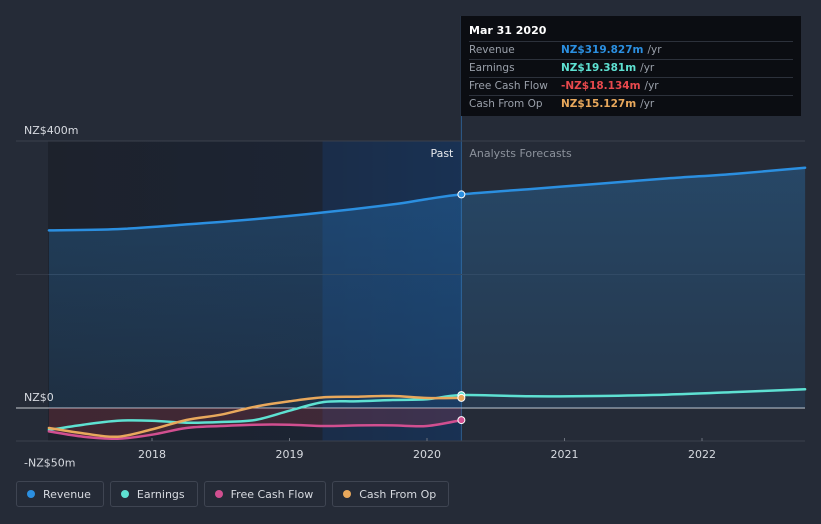  Describe the element at coordinates (152, 454) in the screenshot. I see `x-tick-label: 2018` at that location.